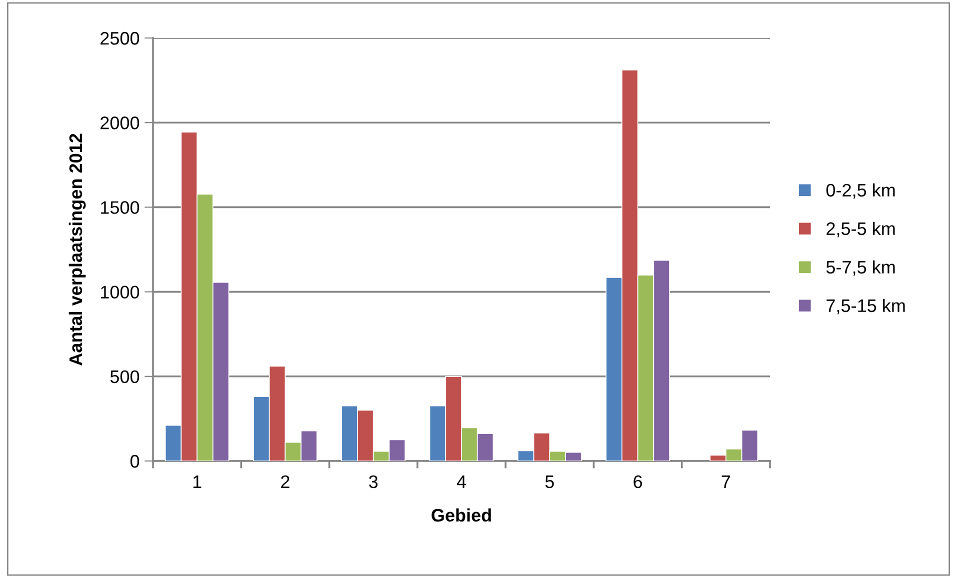  What do you see at coordinates (197, 482) in the screenshot?
I see `x-tick-label: 1` at bounding box center [197, 482].